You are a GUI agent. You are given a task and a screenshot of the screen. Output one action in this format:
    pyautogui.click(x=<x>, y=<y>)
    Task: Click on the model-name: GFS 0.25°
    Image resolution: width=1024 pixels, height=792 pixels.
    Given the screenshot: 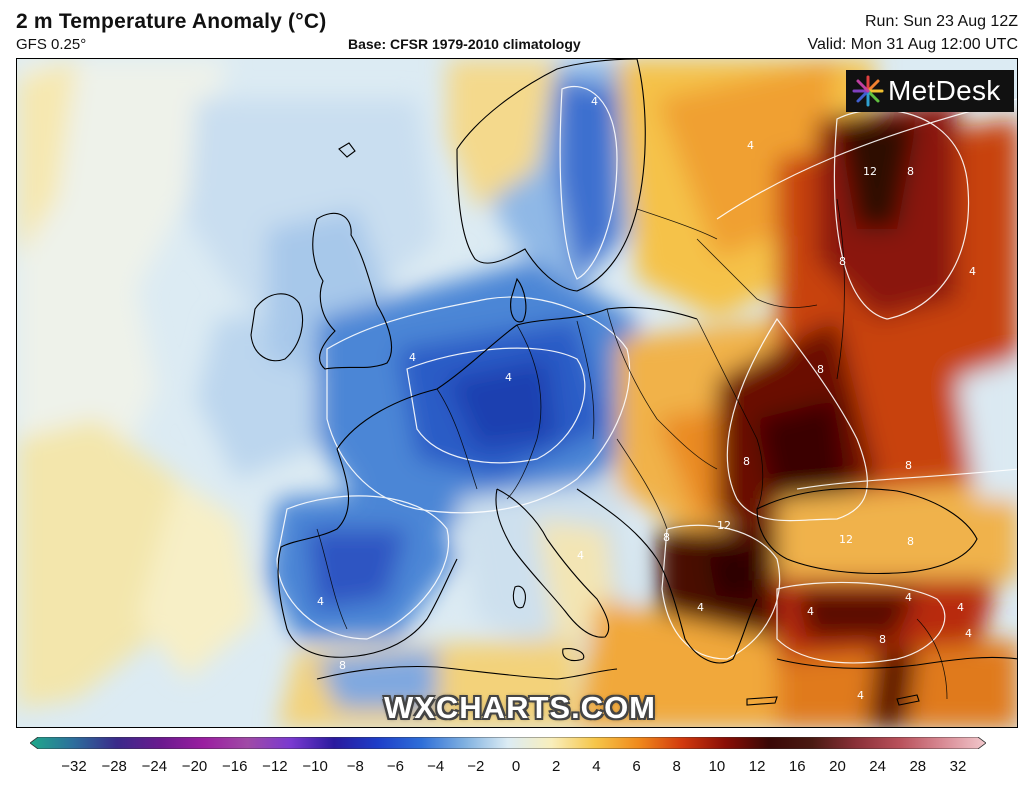 What is the action you would take?
    pyautogui.click(x=51, y=44)
    